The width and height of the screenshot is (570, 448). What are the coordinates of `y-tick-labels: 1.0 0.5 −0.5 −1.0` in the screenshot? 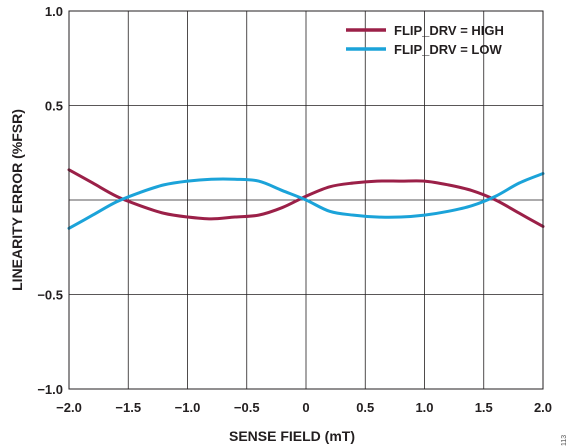 It's located at (50, 200).